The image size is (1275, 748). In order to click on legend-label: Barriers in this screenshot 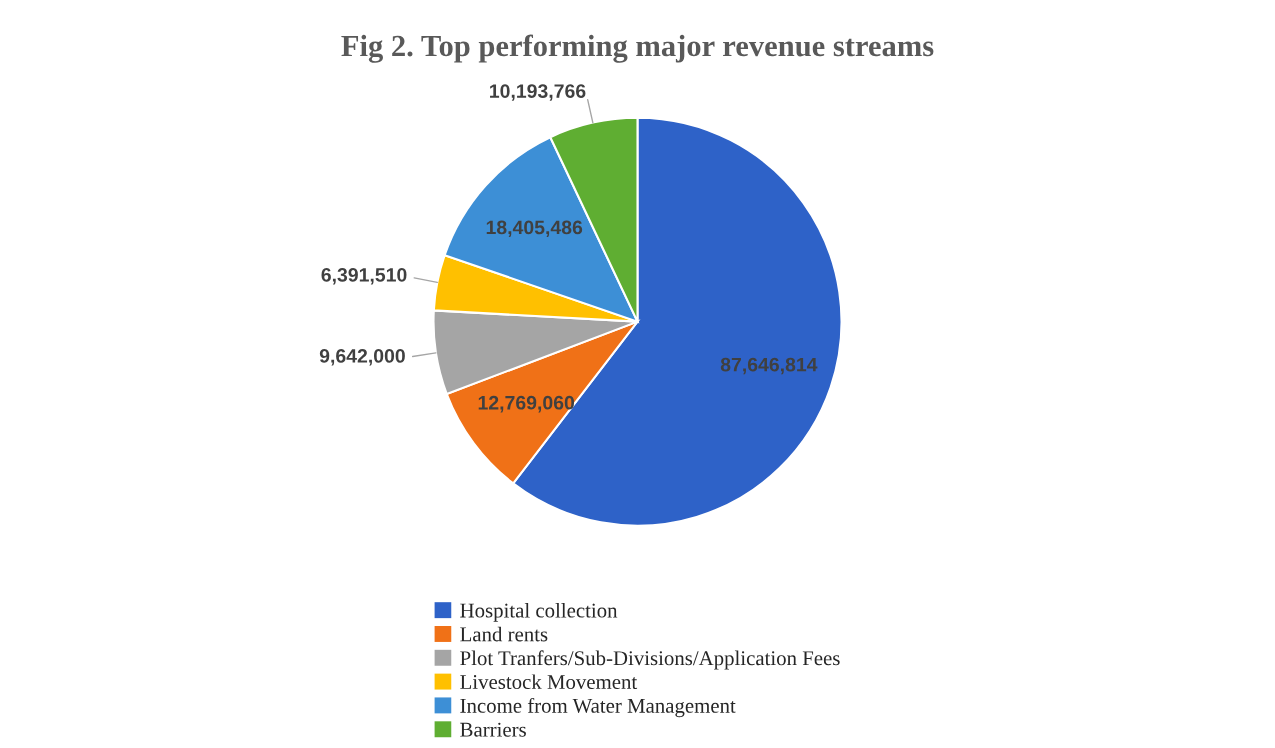, I will do `click(493, 729)`.